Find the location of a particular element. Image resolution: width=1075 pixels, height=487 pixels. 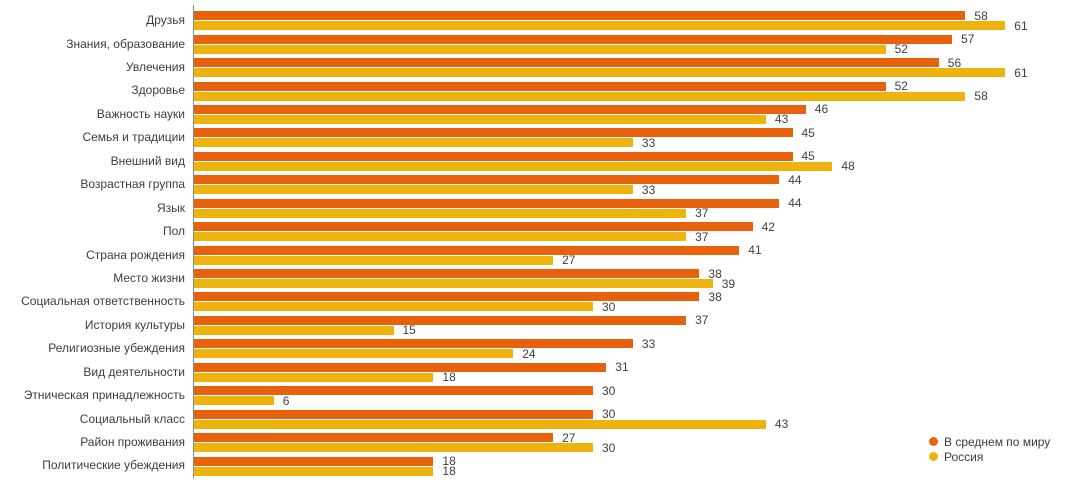

bar-value-world-average: 33 is located at coordinates (648, 343).